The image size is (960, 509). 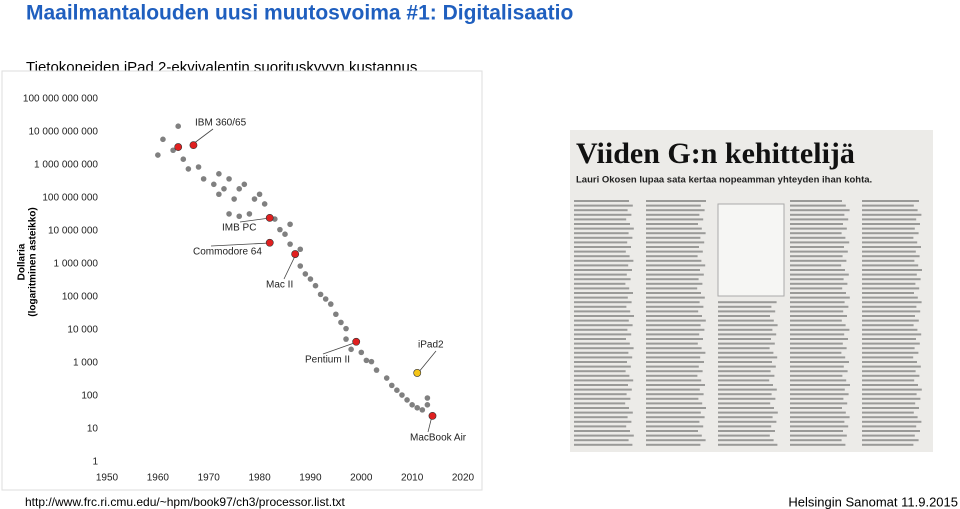 What do you see at coordinates (85, 363) in the screenshot?
I see `y-tick-label: 1 000` at bounding box center [85, 363].